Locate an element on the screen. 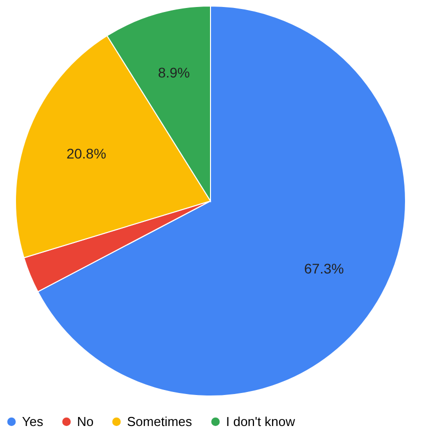 This screenshot has height=435, width=421. legend-label: I don't know is located at coordinates (261, 421).